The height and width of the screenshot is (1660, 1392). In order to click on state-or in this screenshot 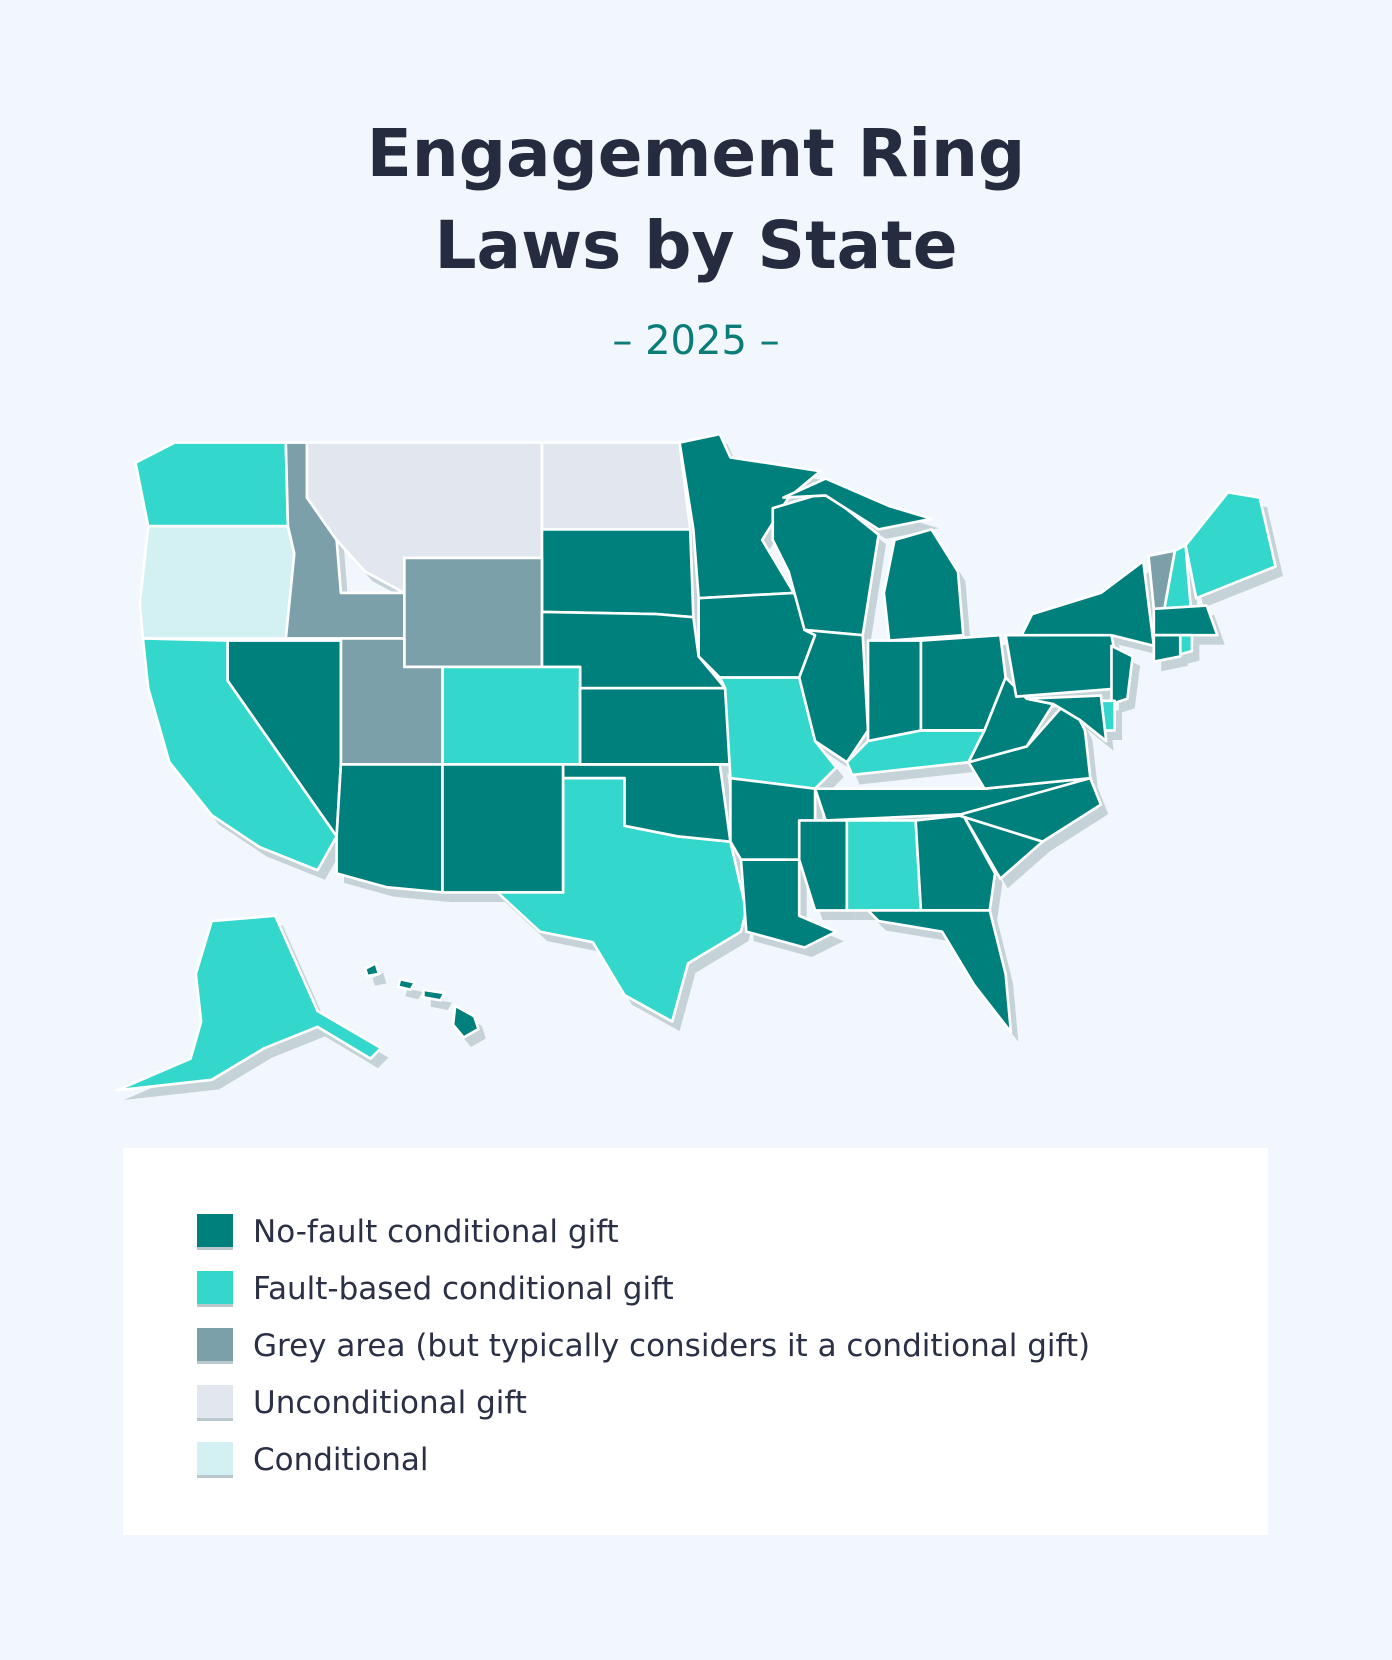, I will do `click(217, 582)`.